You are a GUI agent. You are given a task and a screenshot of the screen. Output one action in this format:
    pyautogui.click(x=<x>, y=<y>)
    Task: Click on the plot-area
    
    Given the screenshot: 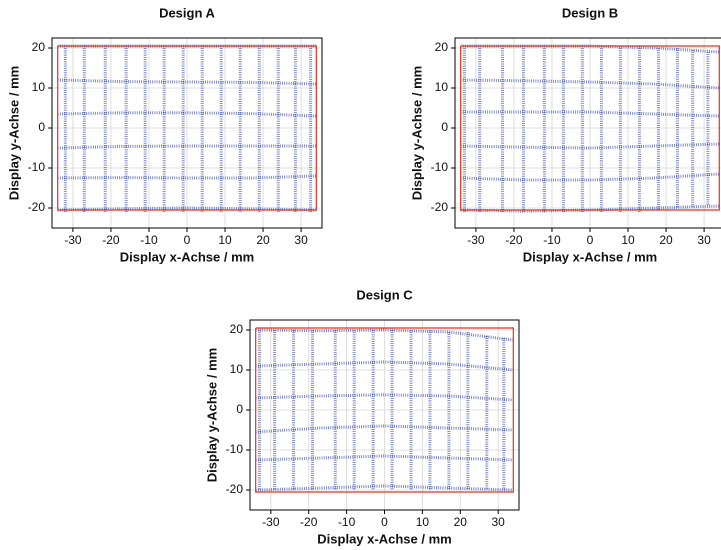 What is the action you would take?
    pyautogui.click(x=588, y=133)
    